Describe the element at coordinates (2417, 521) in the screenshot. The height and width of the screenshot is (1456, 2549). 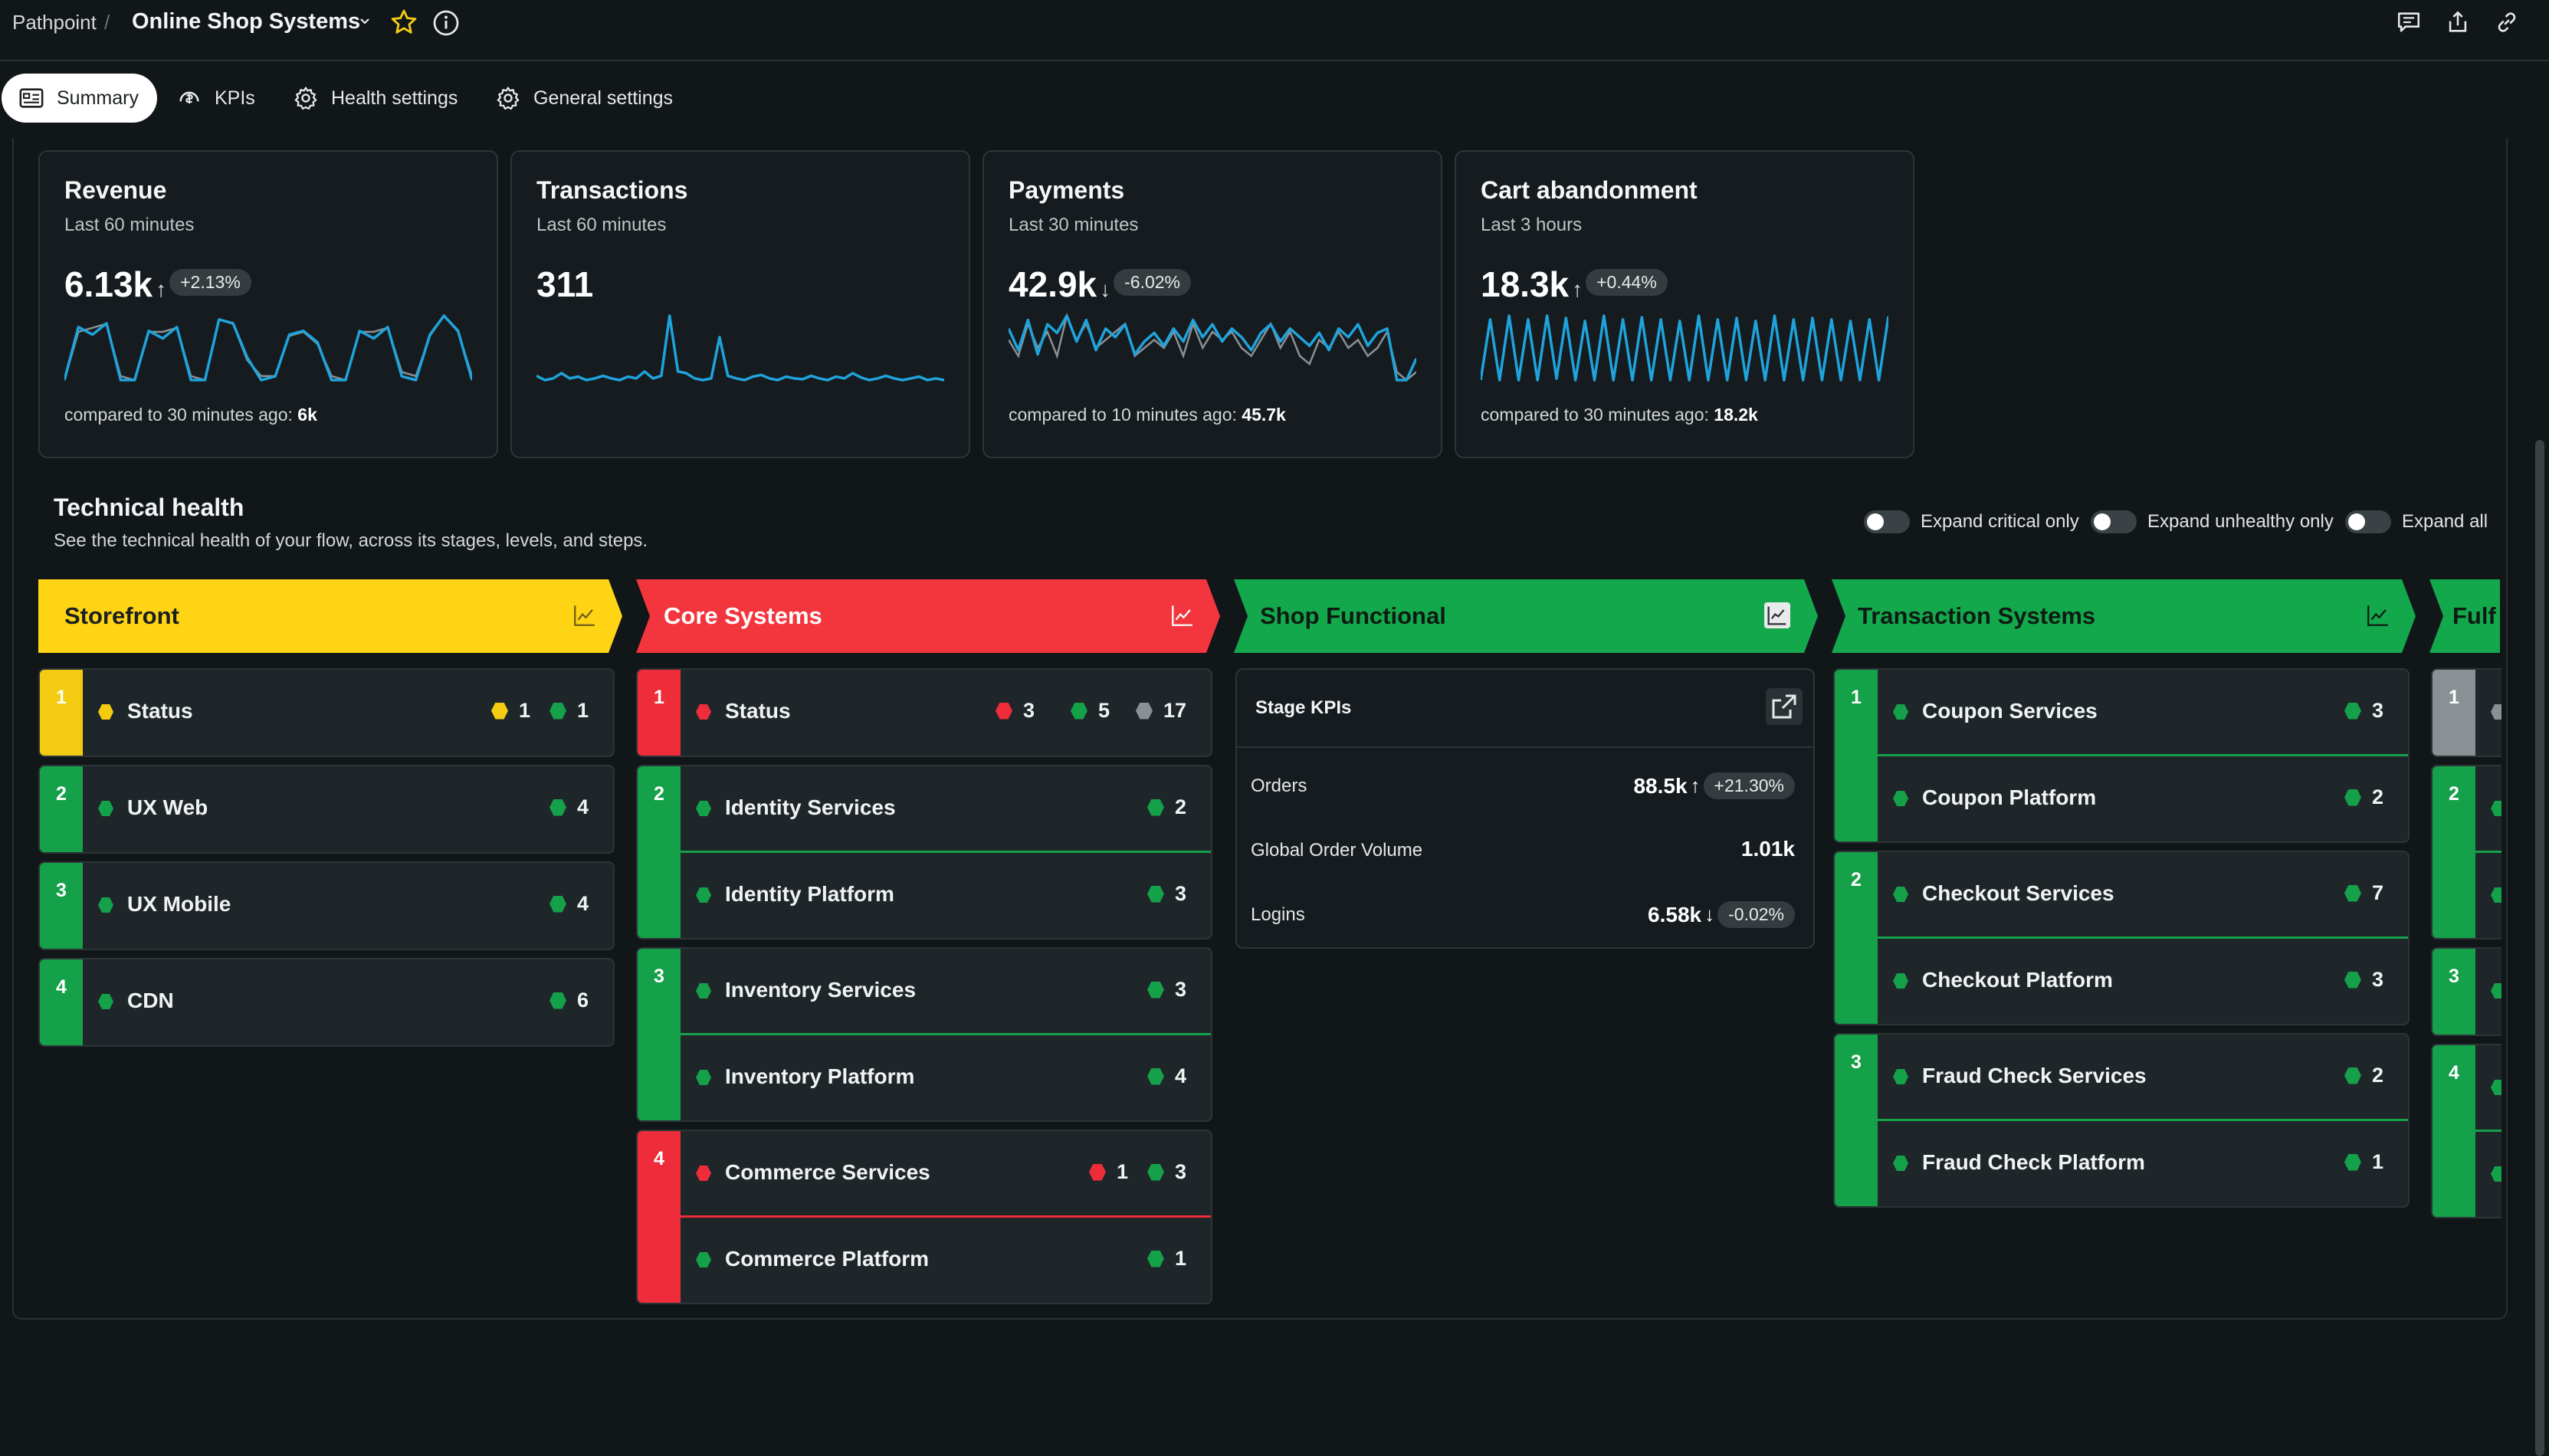
I see `toggle-expand-all: Expand all` at that location.